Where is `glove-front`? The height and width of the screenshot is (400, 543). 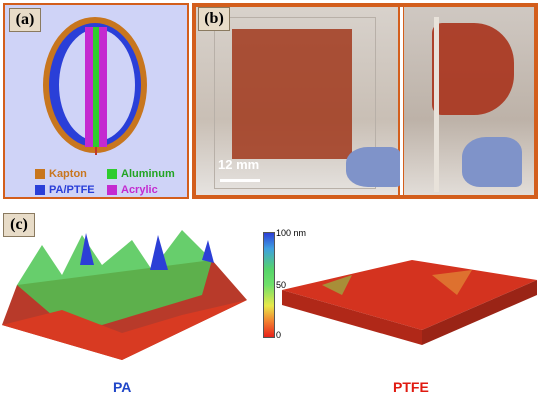
glove-front is located at coordinates (373, 167).